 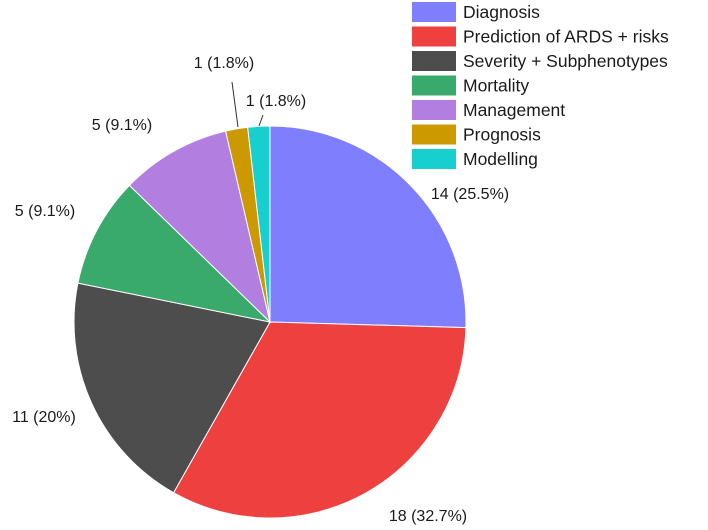 What do you see at coordinates (428, 516) in the screenshot?
I see `data-label: 18 (32.7%)` at bounding box center [428, 516].